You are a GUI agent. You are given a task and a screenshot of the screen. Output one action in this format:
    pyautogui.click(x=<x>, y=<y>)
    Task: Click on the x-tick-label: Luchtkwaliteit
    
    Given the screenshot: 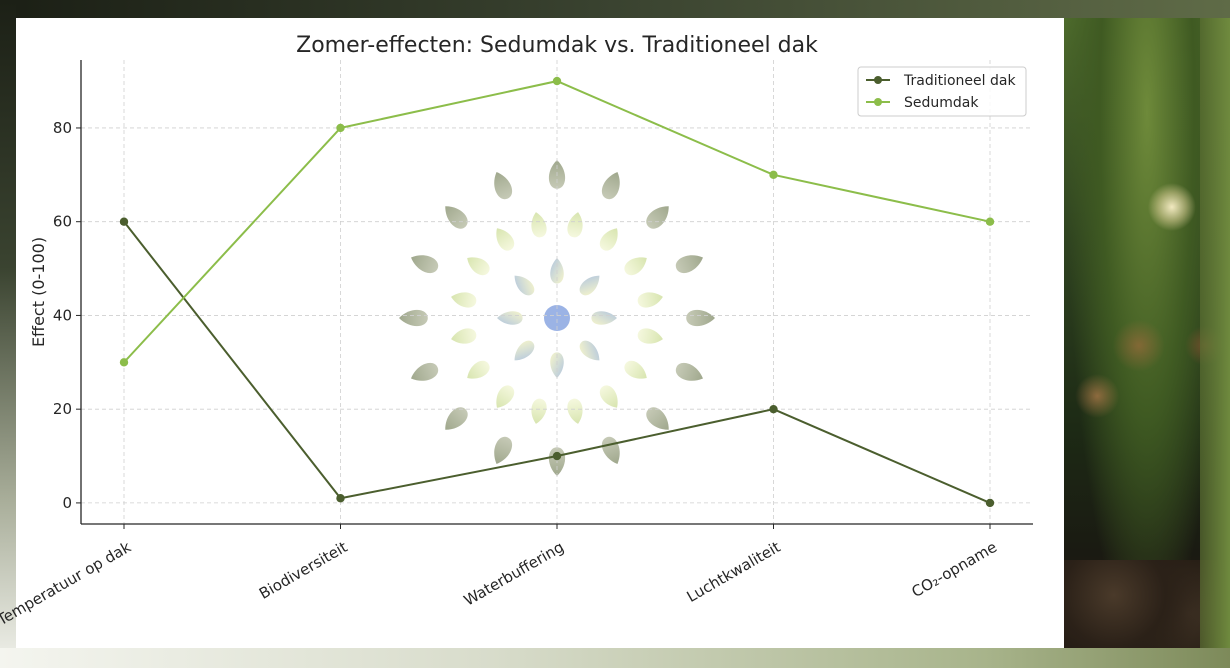 What is the action you would take?
    pyautogui.click(x=734, y=572)
    